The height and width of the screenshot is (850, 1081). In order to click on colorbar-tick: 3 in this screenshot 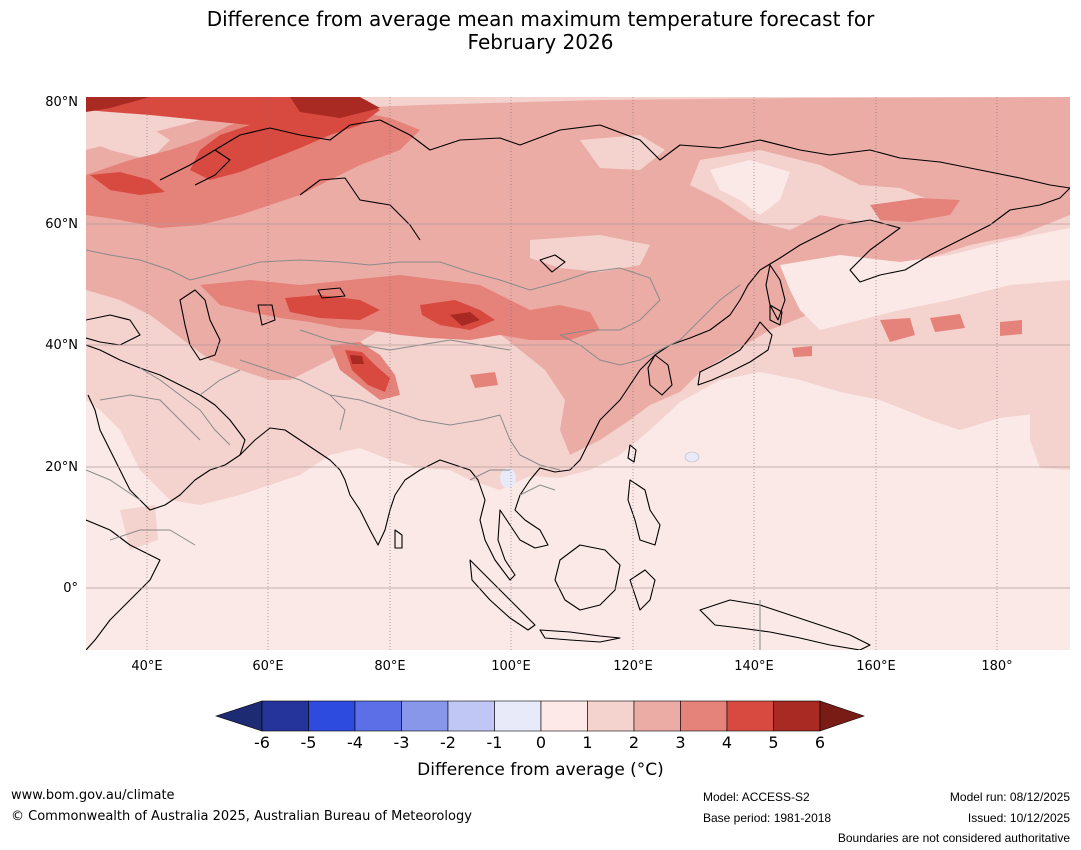, I will do `click(680, 742)`.